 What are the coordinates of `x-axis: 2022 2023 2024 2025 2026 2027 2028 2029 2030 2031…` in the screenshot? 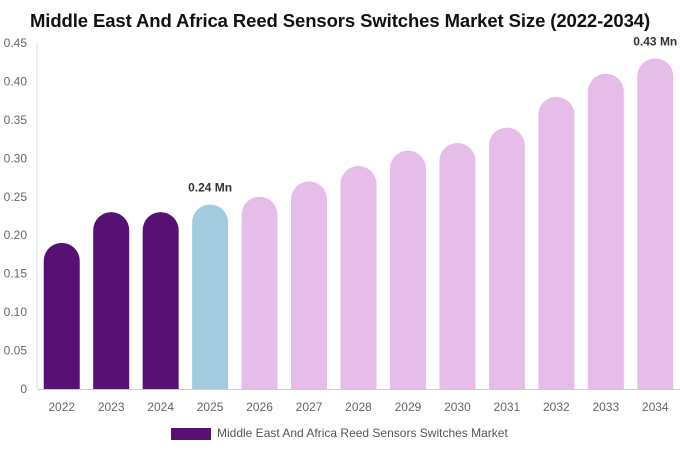 It's located at (358, 401).